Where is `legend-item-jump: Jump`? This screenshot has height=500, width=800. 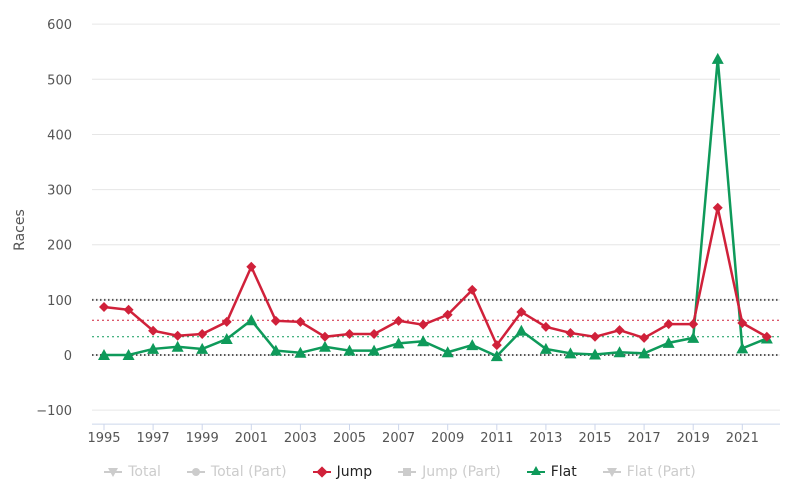 legend-item-jump: Jump is located at coordinates (342, 472).